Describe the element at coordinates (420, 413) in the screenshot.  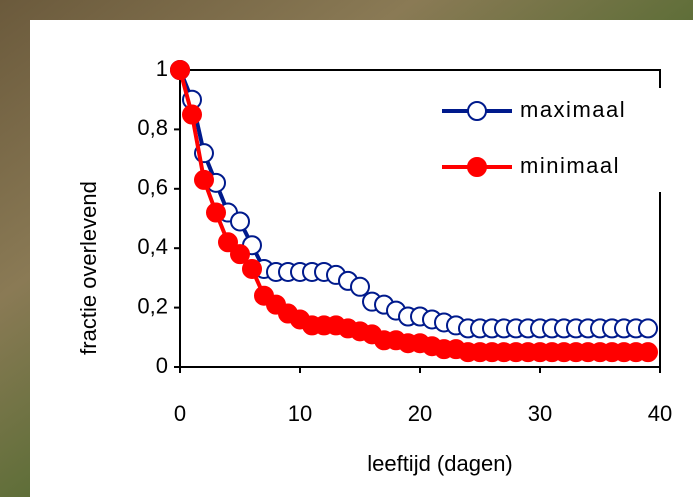
I see `x-tick-label: 20` at that location.